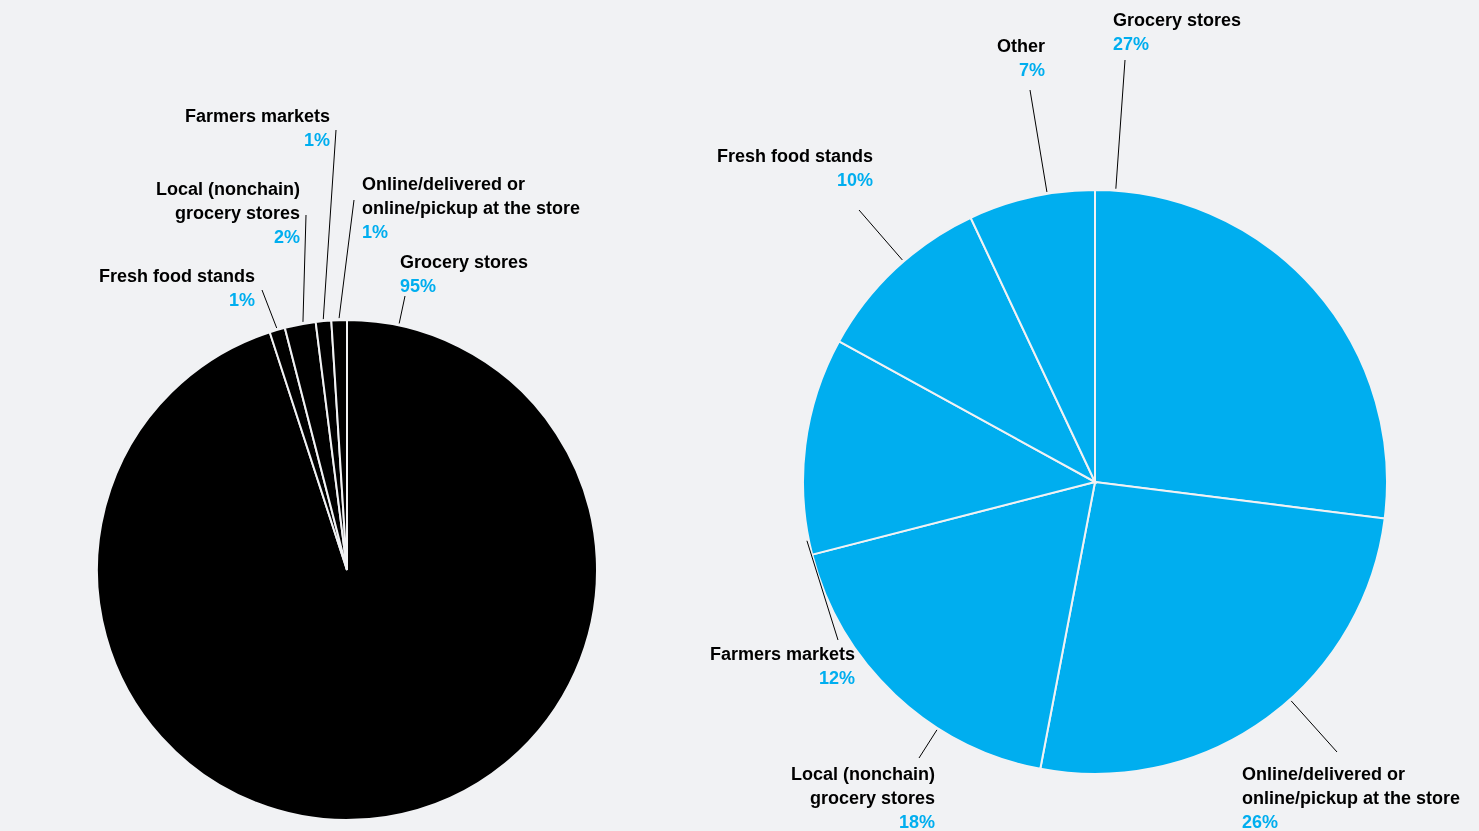 The image size is (1479, 831). I want to click on data-label: 10%, so click(854, 180).